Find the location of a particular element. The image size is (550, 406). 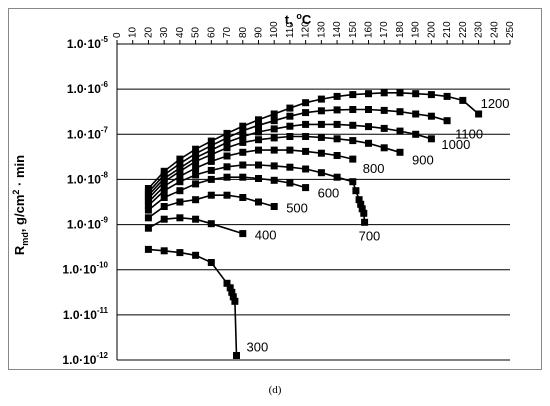

x-axis-label: t, oC is located at coordinates (298, 19).